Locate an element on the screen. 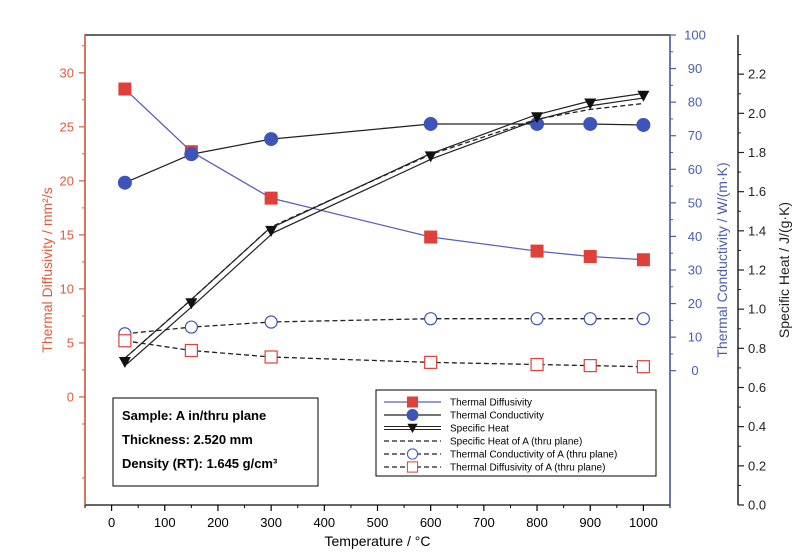  right-axis-1-tick-label: 10 is located at coordinates (695, 337).